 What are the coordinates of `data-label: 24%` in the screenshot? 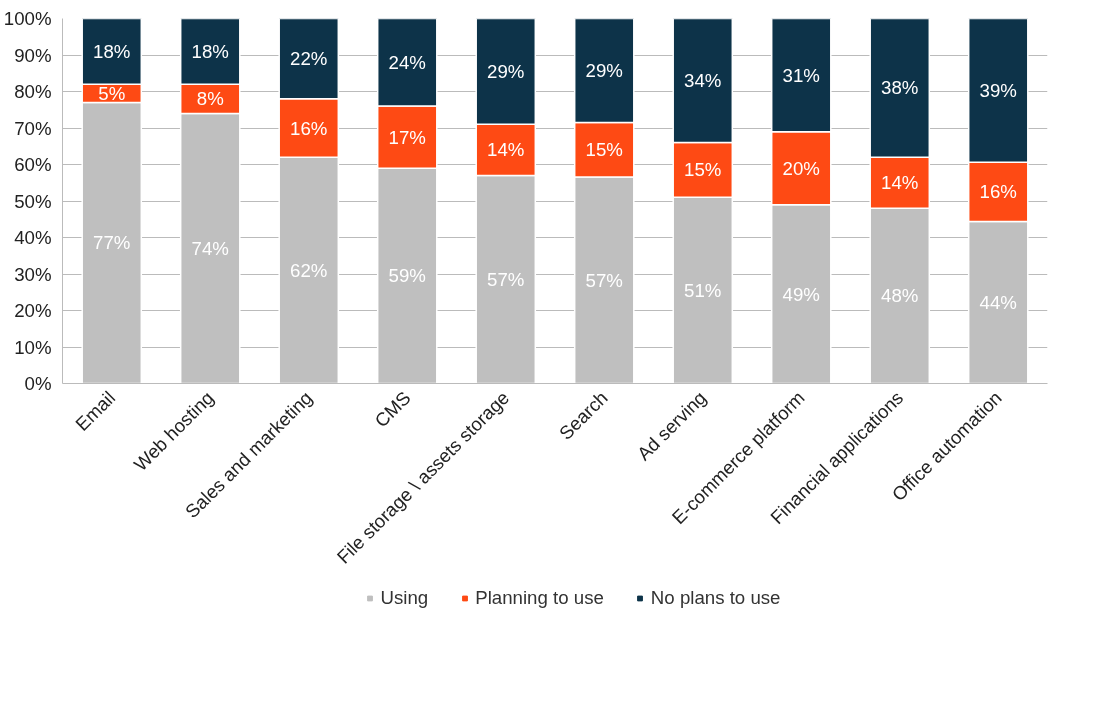 It's located at (407, 62).